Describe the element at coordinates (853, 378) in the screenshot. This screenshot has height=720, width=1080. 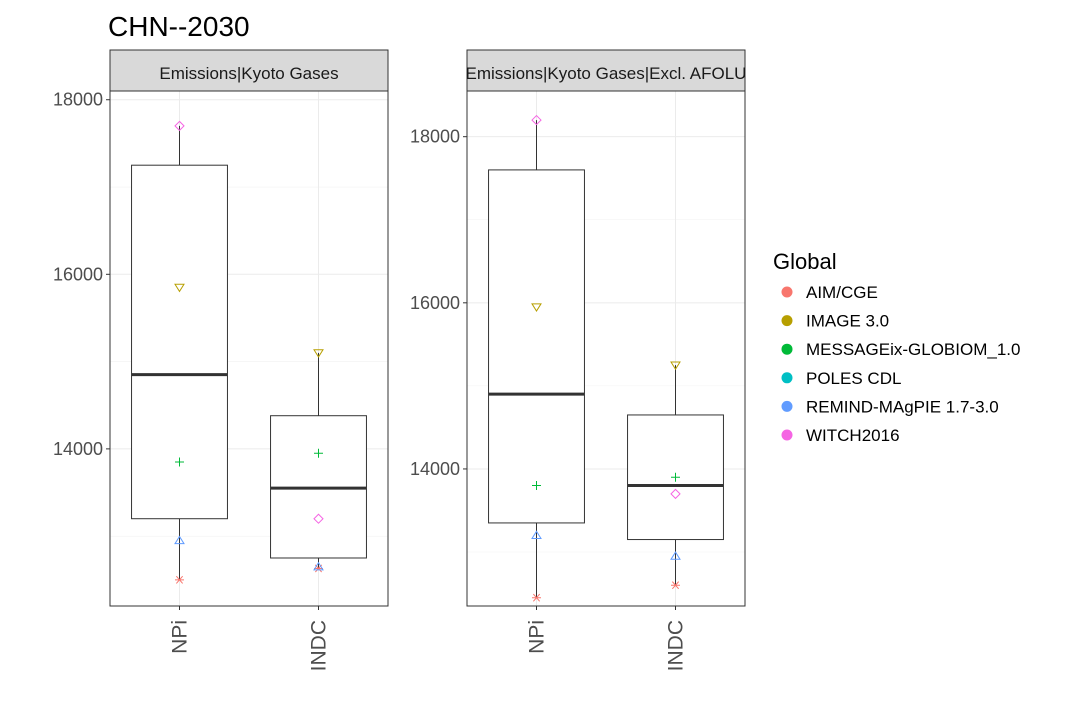
I see `legend-label: POLES CDL` at that location.